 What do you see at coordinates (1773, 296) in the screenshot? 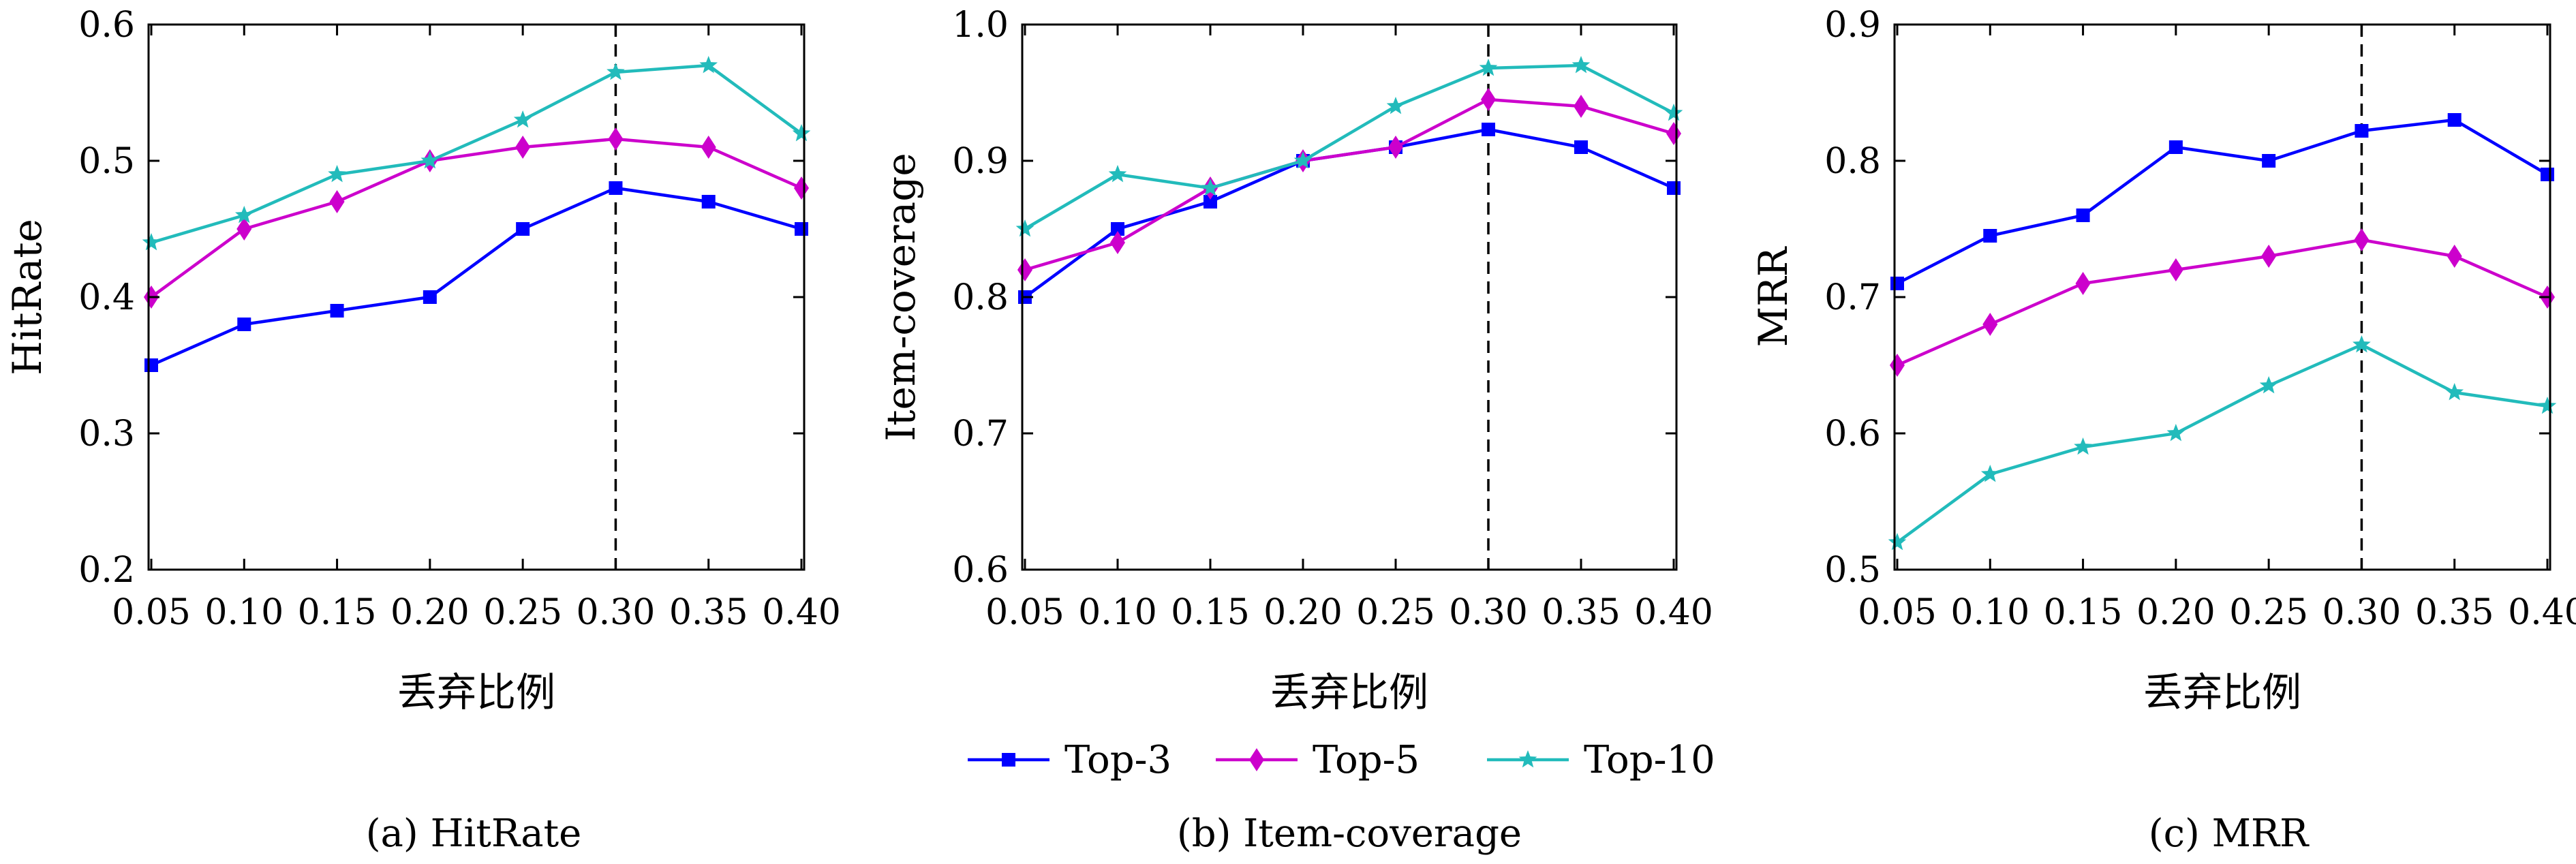
I see `y-axis-label: MRR` at bounding box center [1773, 296].